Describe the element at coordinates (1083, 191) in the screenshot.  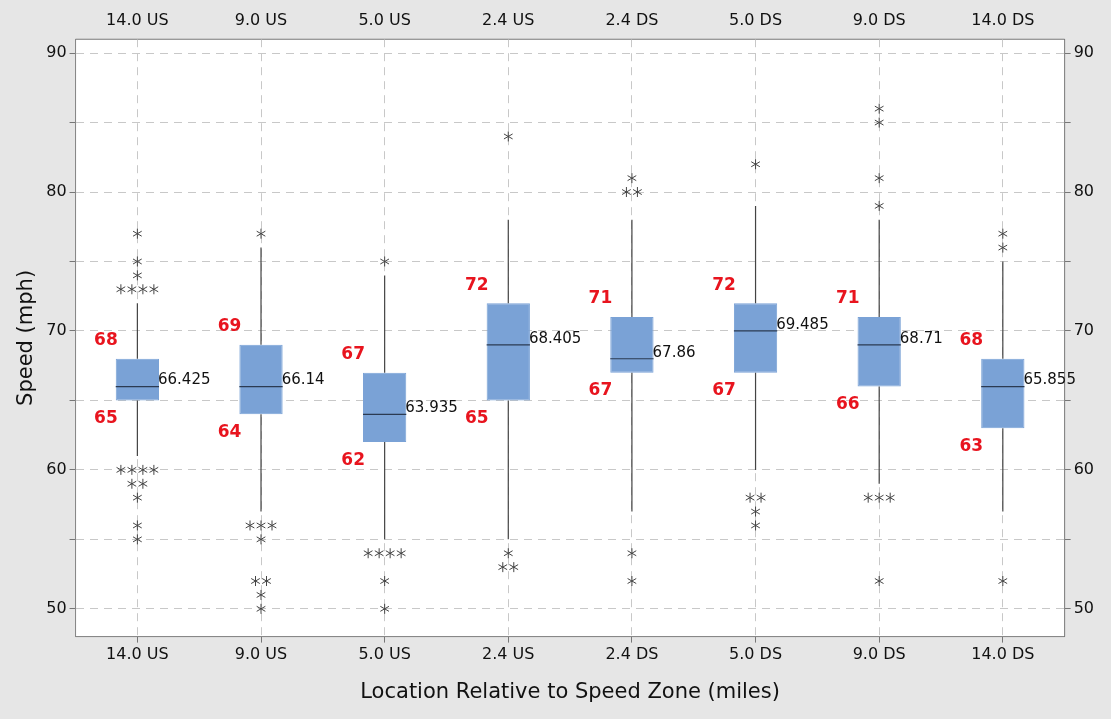
I see `y2-tick-label: 80` at that location.